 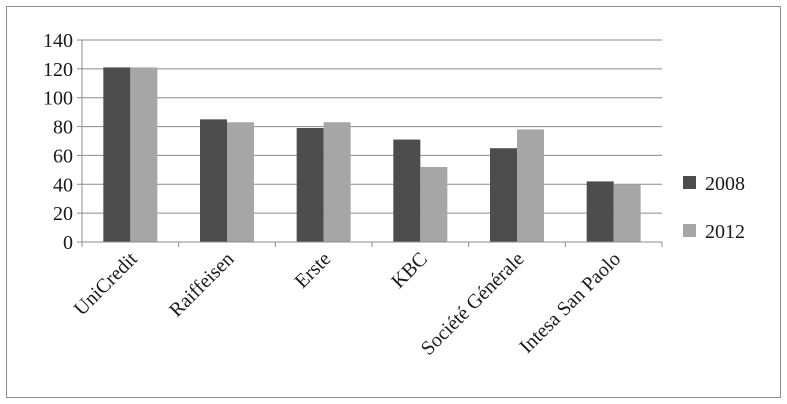 What do you see at coordinates (63, 214) in the screenshot?
I see `y-tick-label: 20` at bounding box center [63, 214].